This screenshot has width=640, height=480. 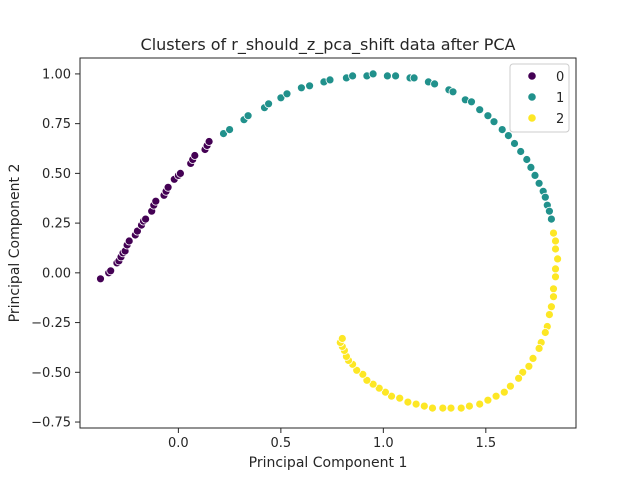 I want to click on x-tick-label: 0.0, so click(x=178, y=443).